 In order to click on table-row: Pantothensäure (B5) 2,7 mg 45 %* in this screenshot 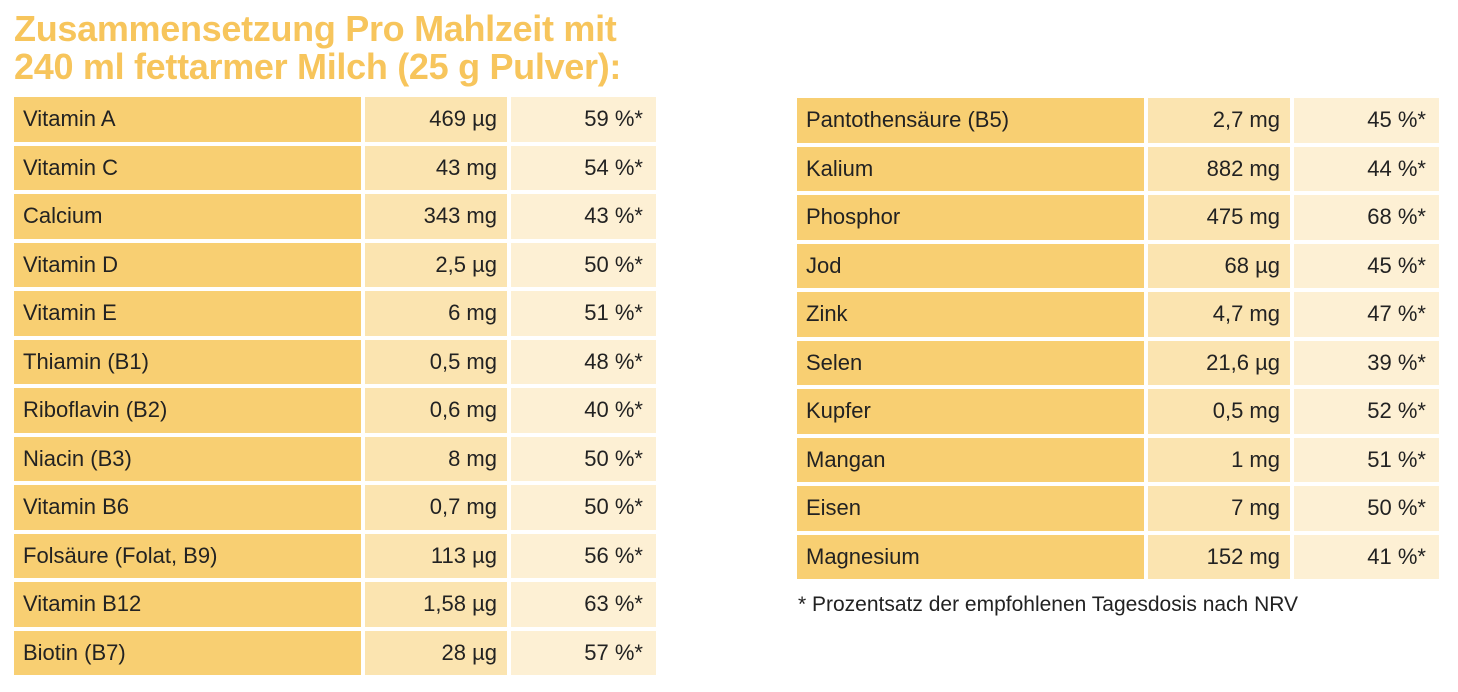, I will do `click(1118, 120)`.